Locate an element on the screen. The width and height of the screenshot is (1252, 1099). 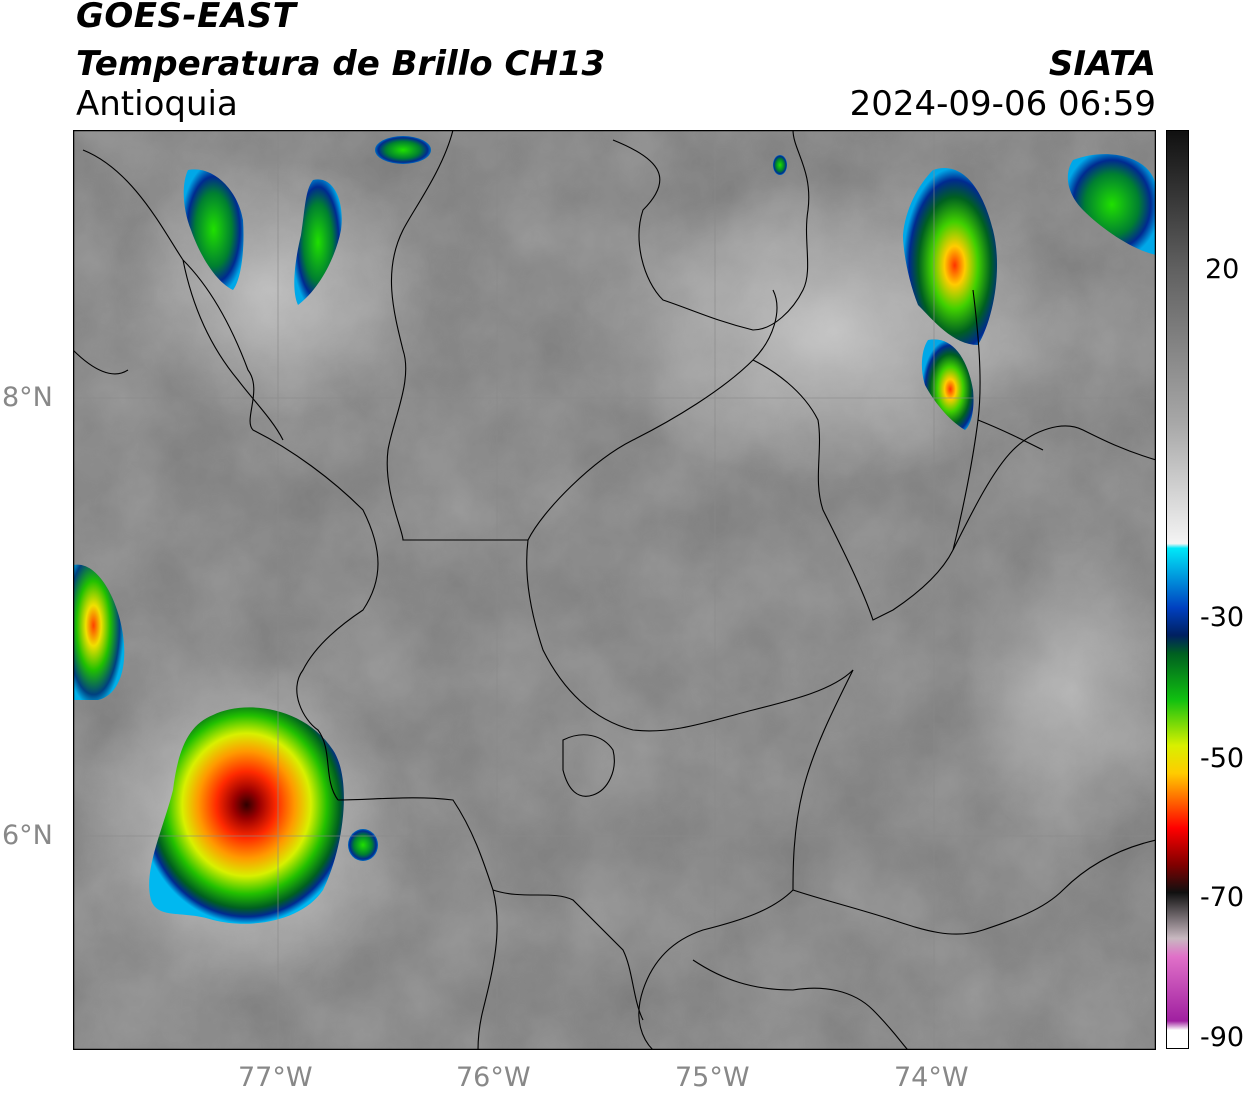
colorbar-tick-label: -70 is located at coordinates (1222, 897).